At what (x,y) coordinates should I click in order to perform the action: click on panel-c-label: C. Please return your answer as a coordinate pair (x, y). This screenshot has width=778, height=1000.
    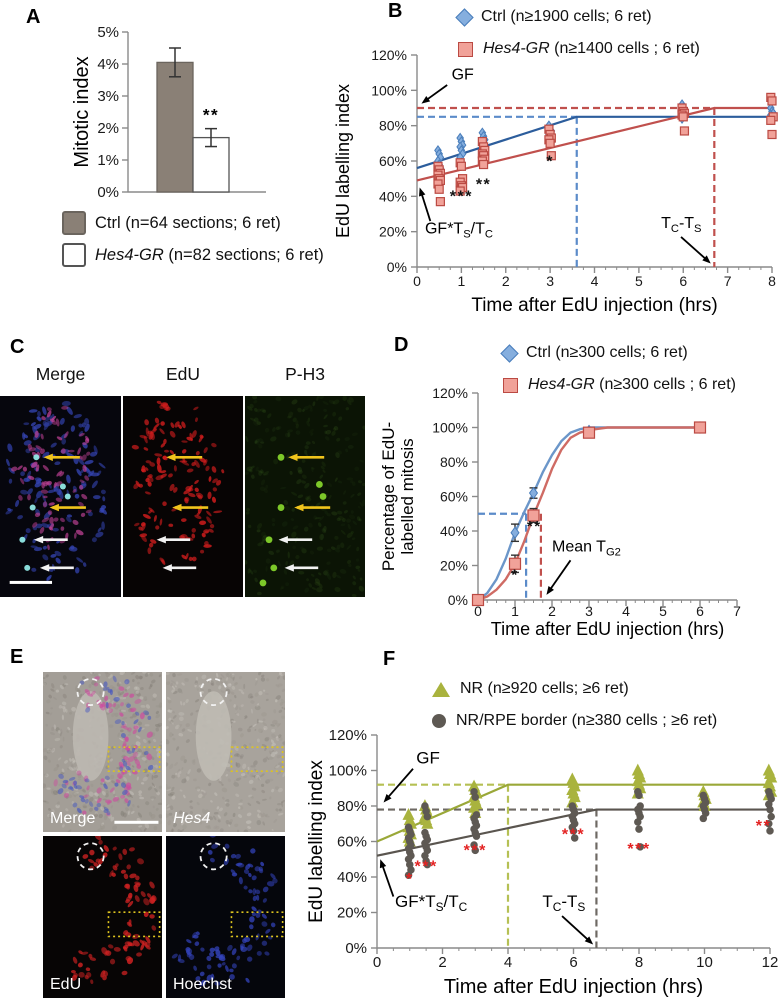
    Looking at the image, I should click on (17, 347).